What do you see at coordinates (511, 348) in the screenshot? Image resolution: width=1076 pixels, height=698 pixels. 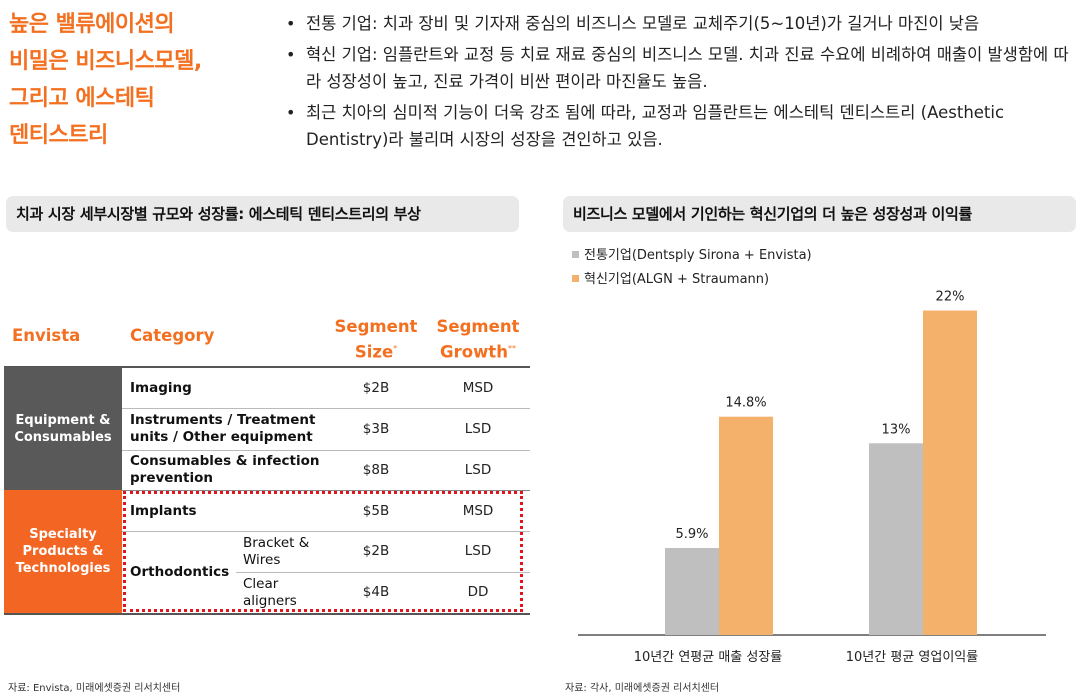 I see `footnote-mark: **` at bounding box center [511, 348].